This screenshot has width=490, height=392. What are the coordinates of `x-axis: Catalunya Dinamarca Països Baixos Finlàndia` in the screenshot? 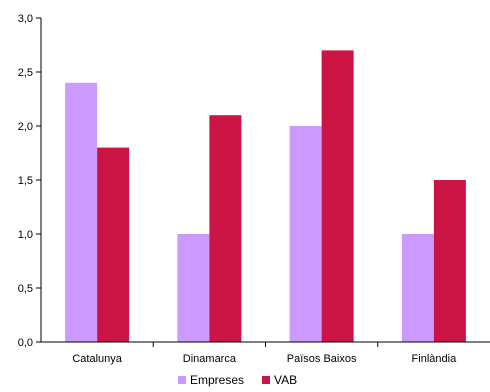 It's located at (265, 353).